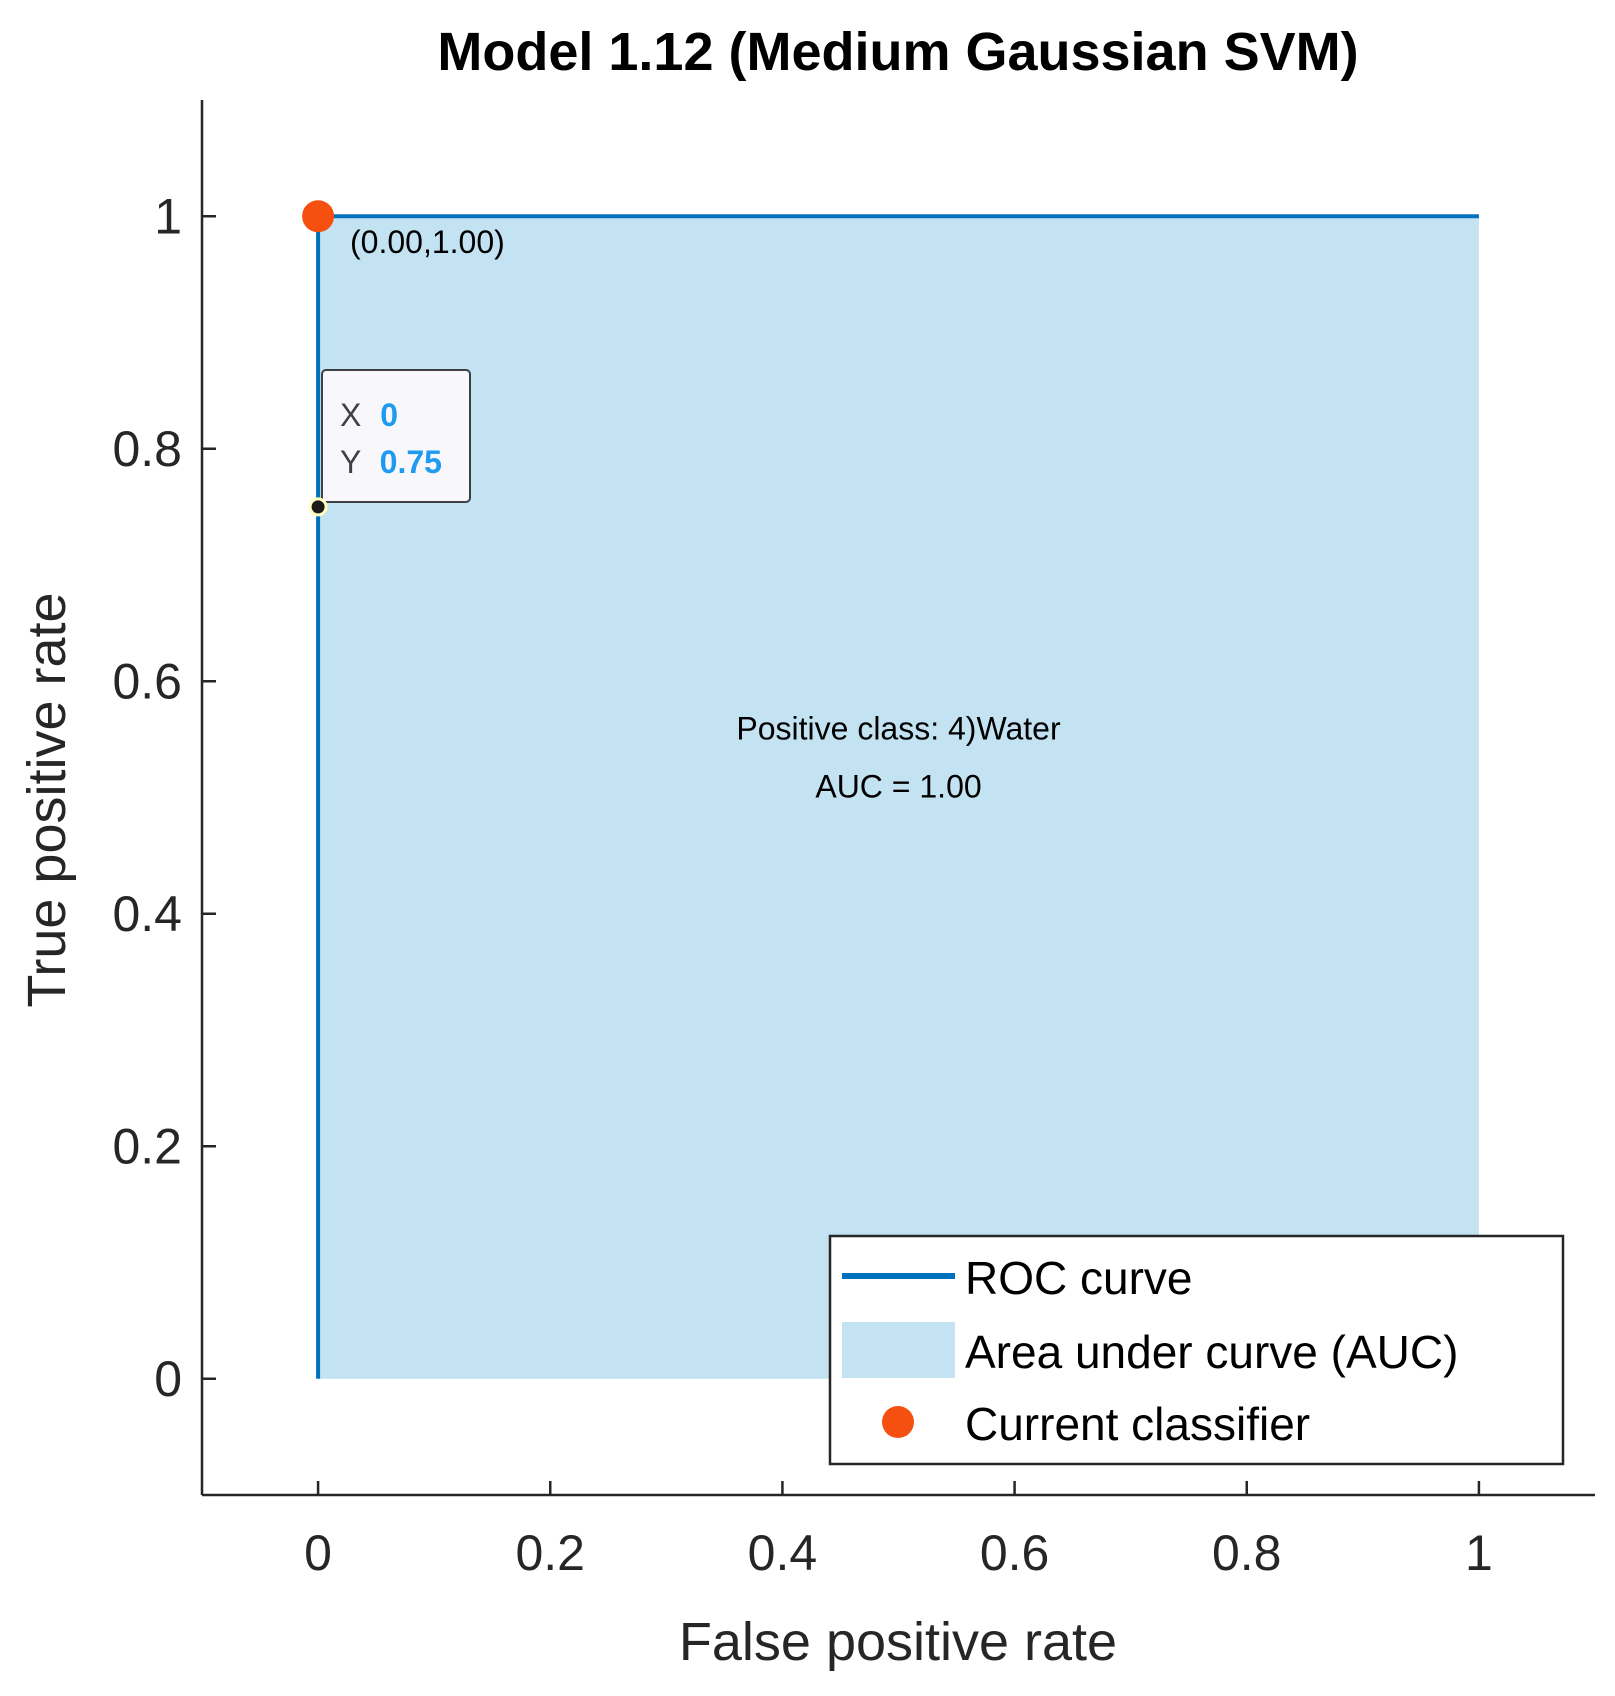 Image resolution: width=1615 pixels, height=1696 pixels. Describe the element at coordinates (1479, 1553) in the screenshot. I see `x-tick-label: 1` at that location.